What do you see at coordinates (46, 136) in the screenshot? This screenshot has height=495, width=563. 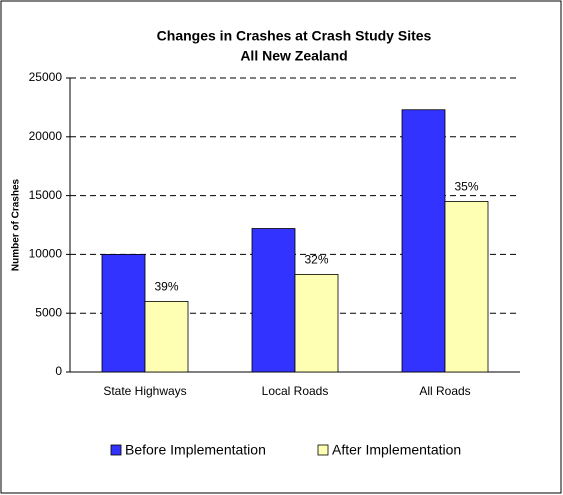 I see `y-tick-label: 20000` at bounding box center [46, 136].